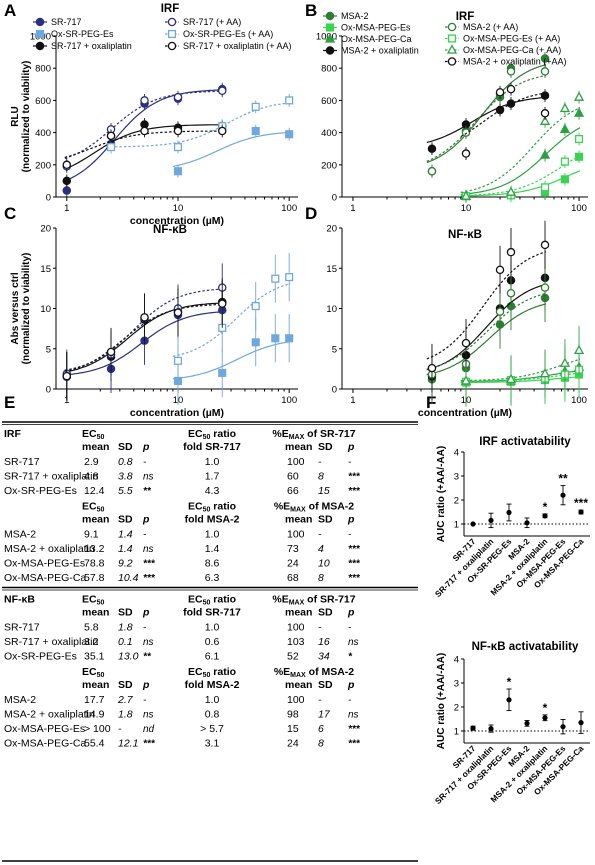 The image size is (595, 865). What do you see at coordinates (212, 578) in the screenshot?
I see `cell-fold: 6.3` at bounding box center [212, 578].